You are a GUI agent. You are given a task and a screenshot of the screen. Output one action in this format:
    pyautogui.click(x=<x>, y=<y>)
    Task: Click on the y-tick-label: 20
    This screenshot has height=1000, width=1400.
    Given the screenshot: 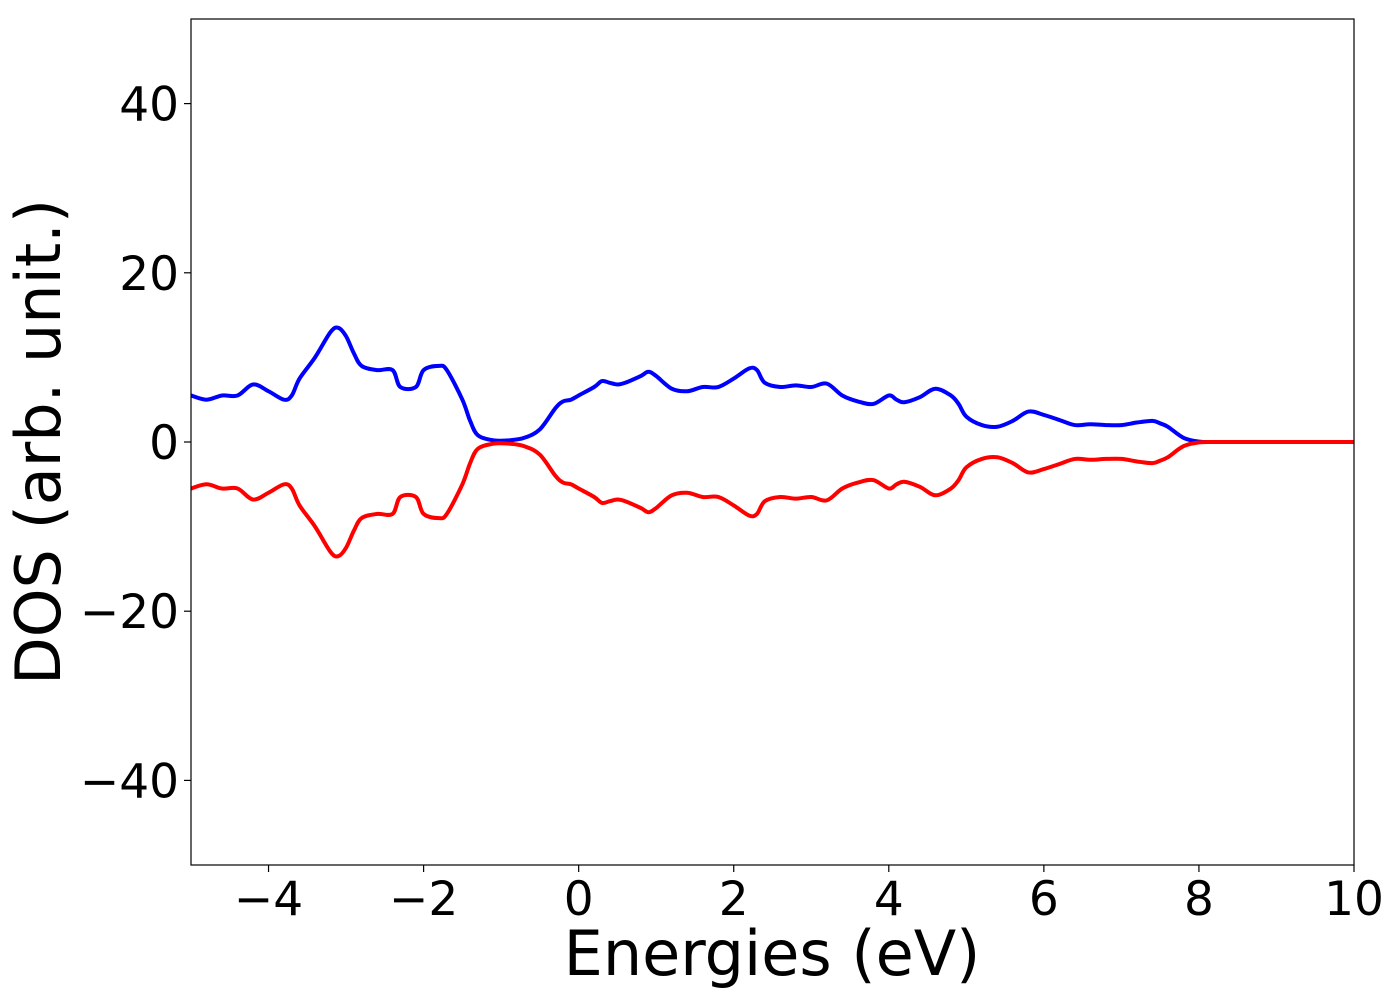 What is the action you would take?
    pyautogui.click(x=149, y=274)
    